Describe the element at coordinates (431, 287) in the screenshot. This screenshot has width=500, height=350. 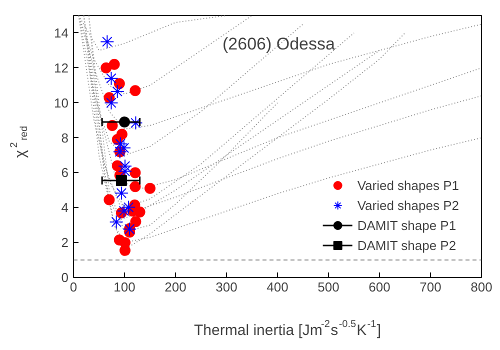
I see `x-tick-label: 700` at that location.